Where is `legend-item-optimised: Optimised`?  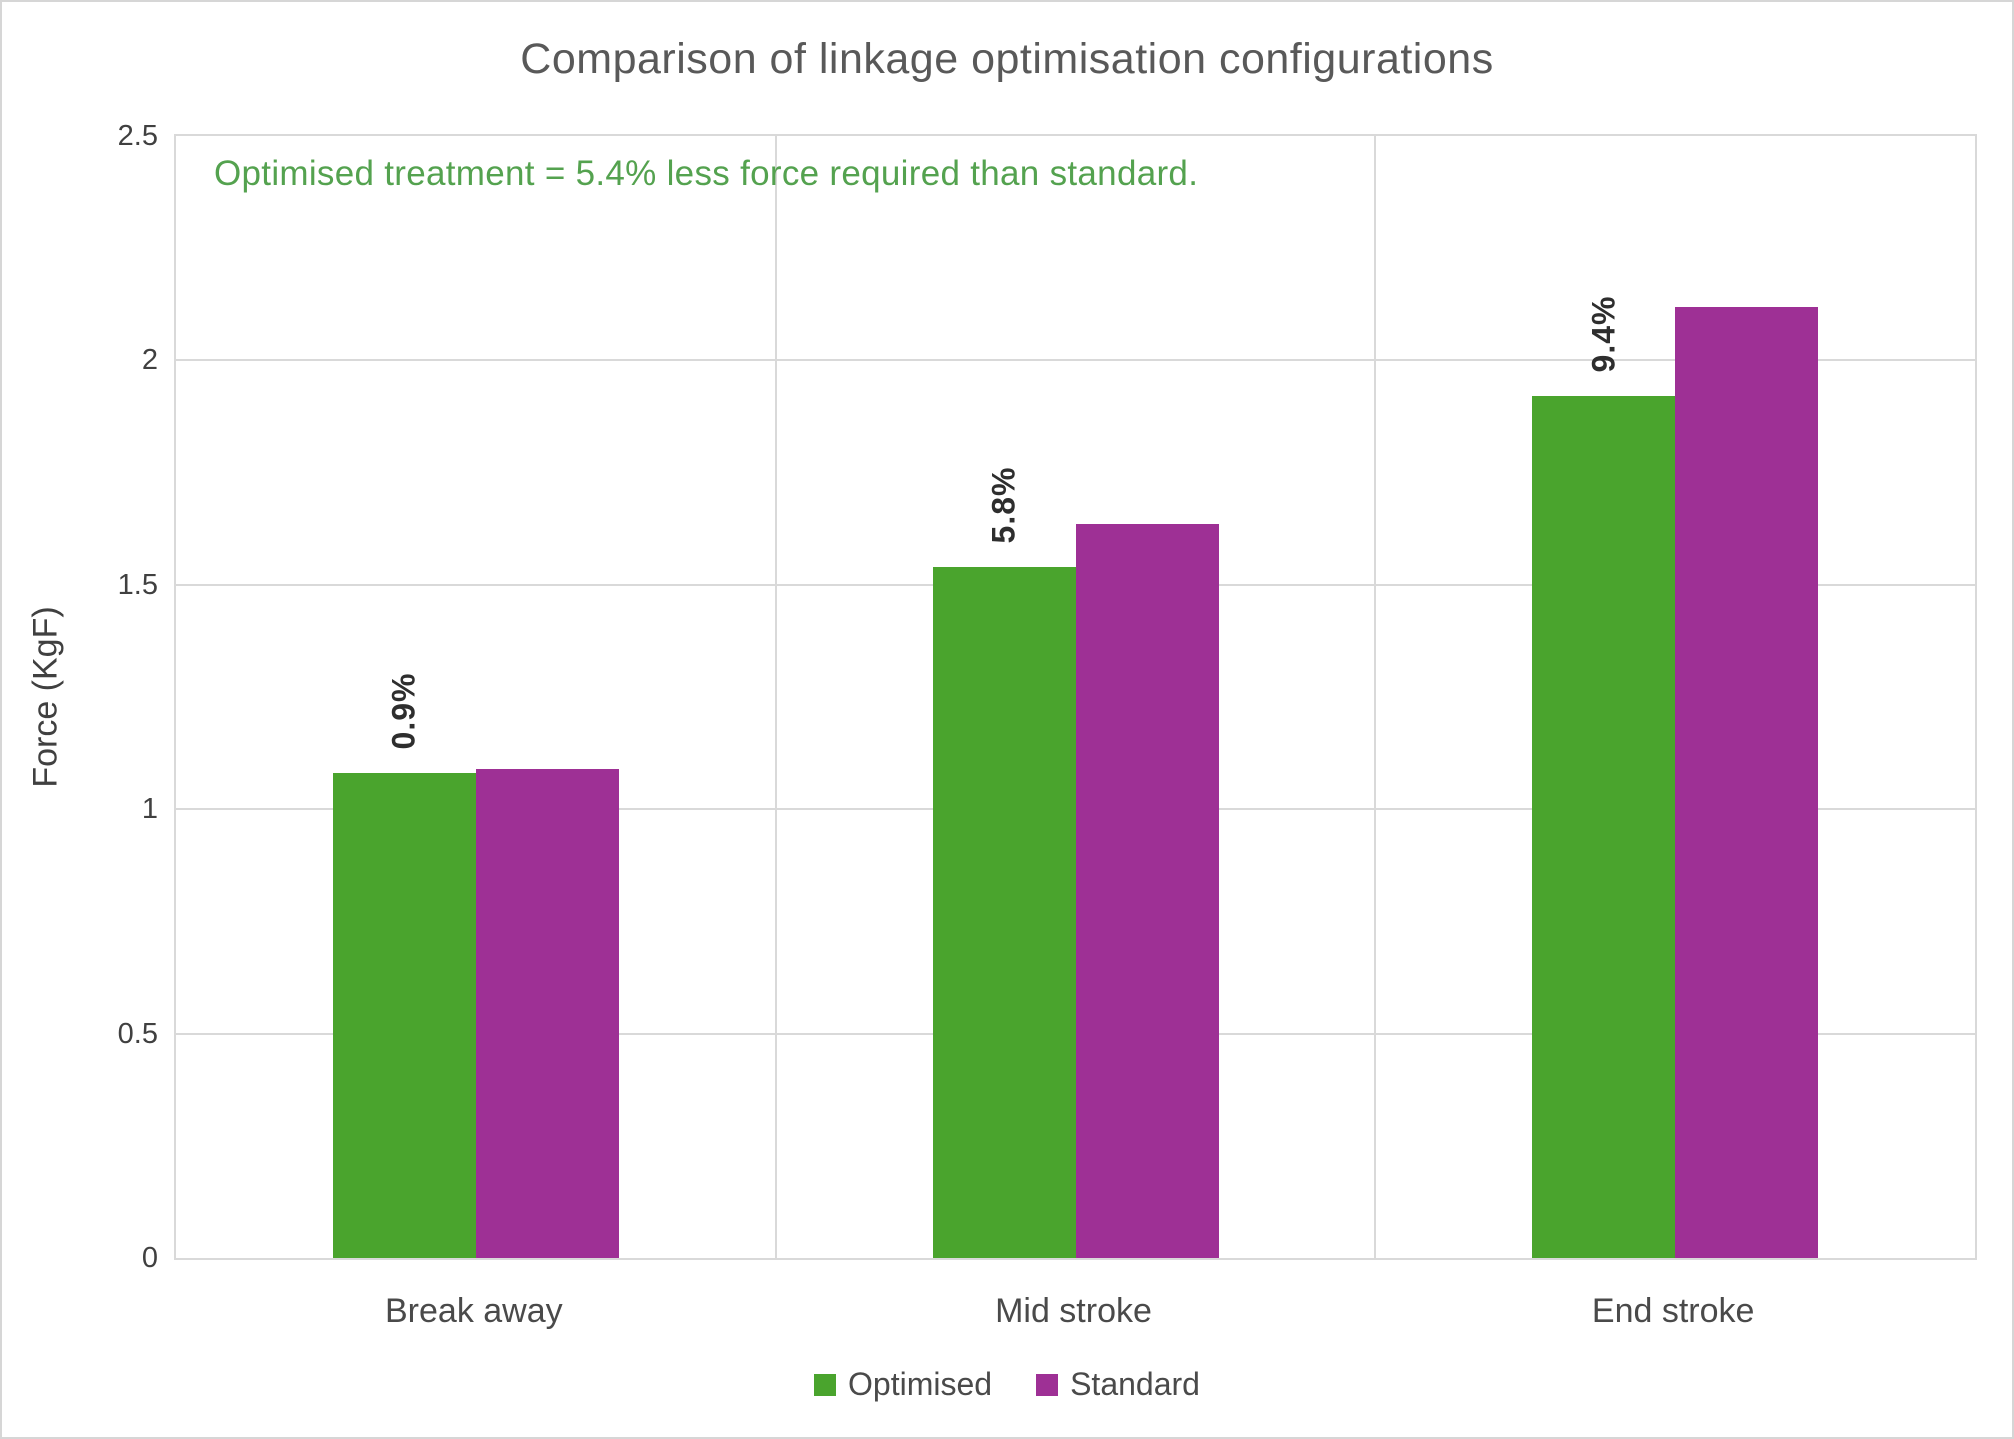 legend-item-optimised: Optimised is located at coordinates (903, 1384).